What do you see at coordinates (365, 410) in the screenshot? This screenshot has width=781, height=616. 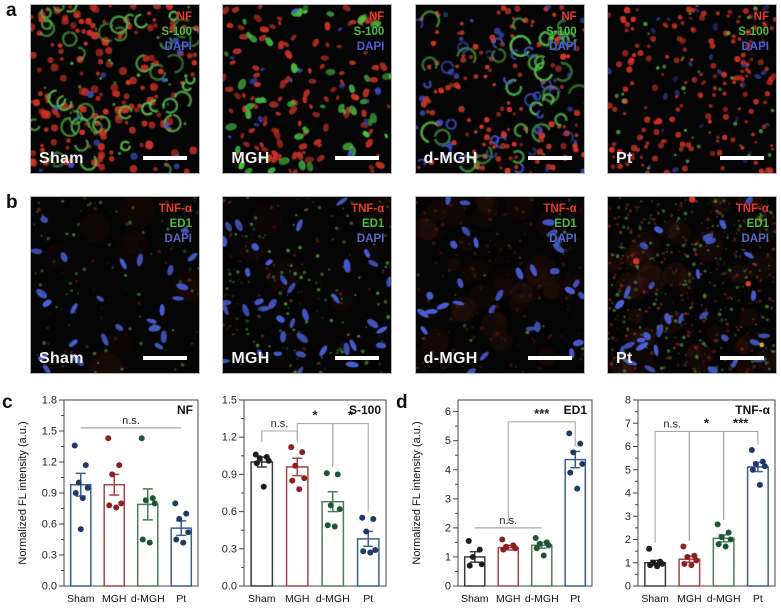 I see `chart-title: S-100` at bounding box center [365, 410].